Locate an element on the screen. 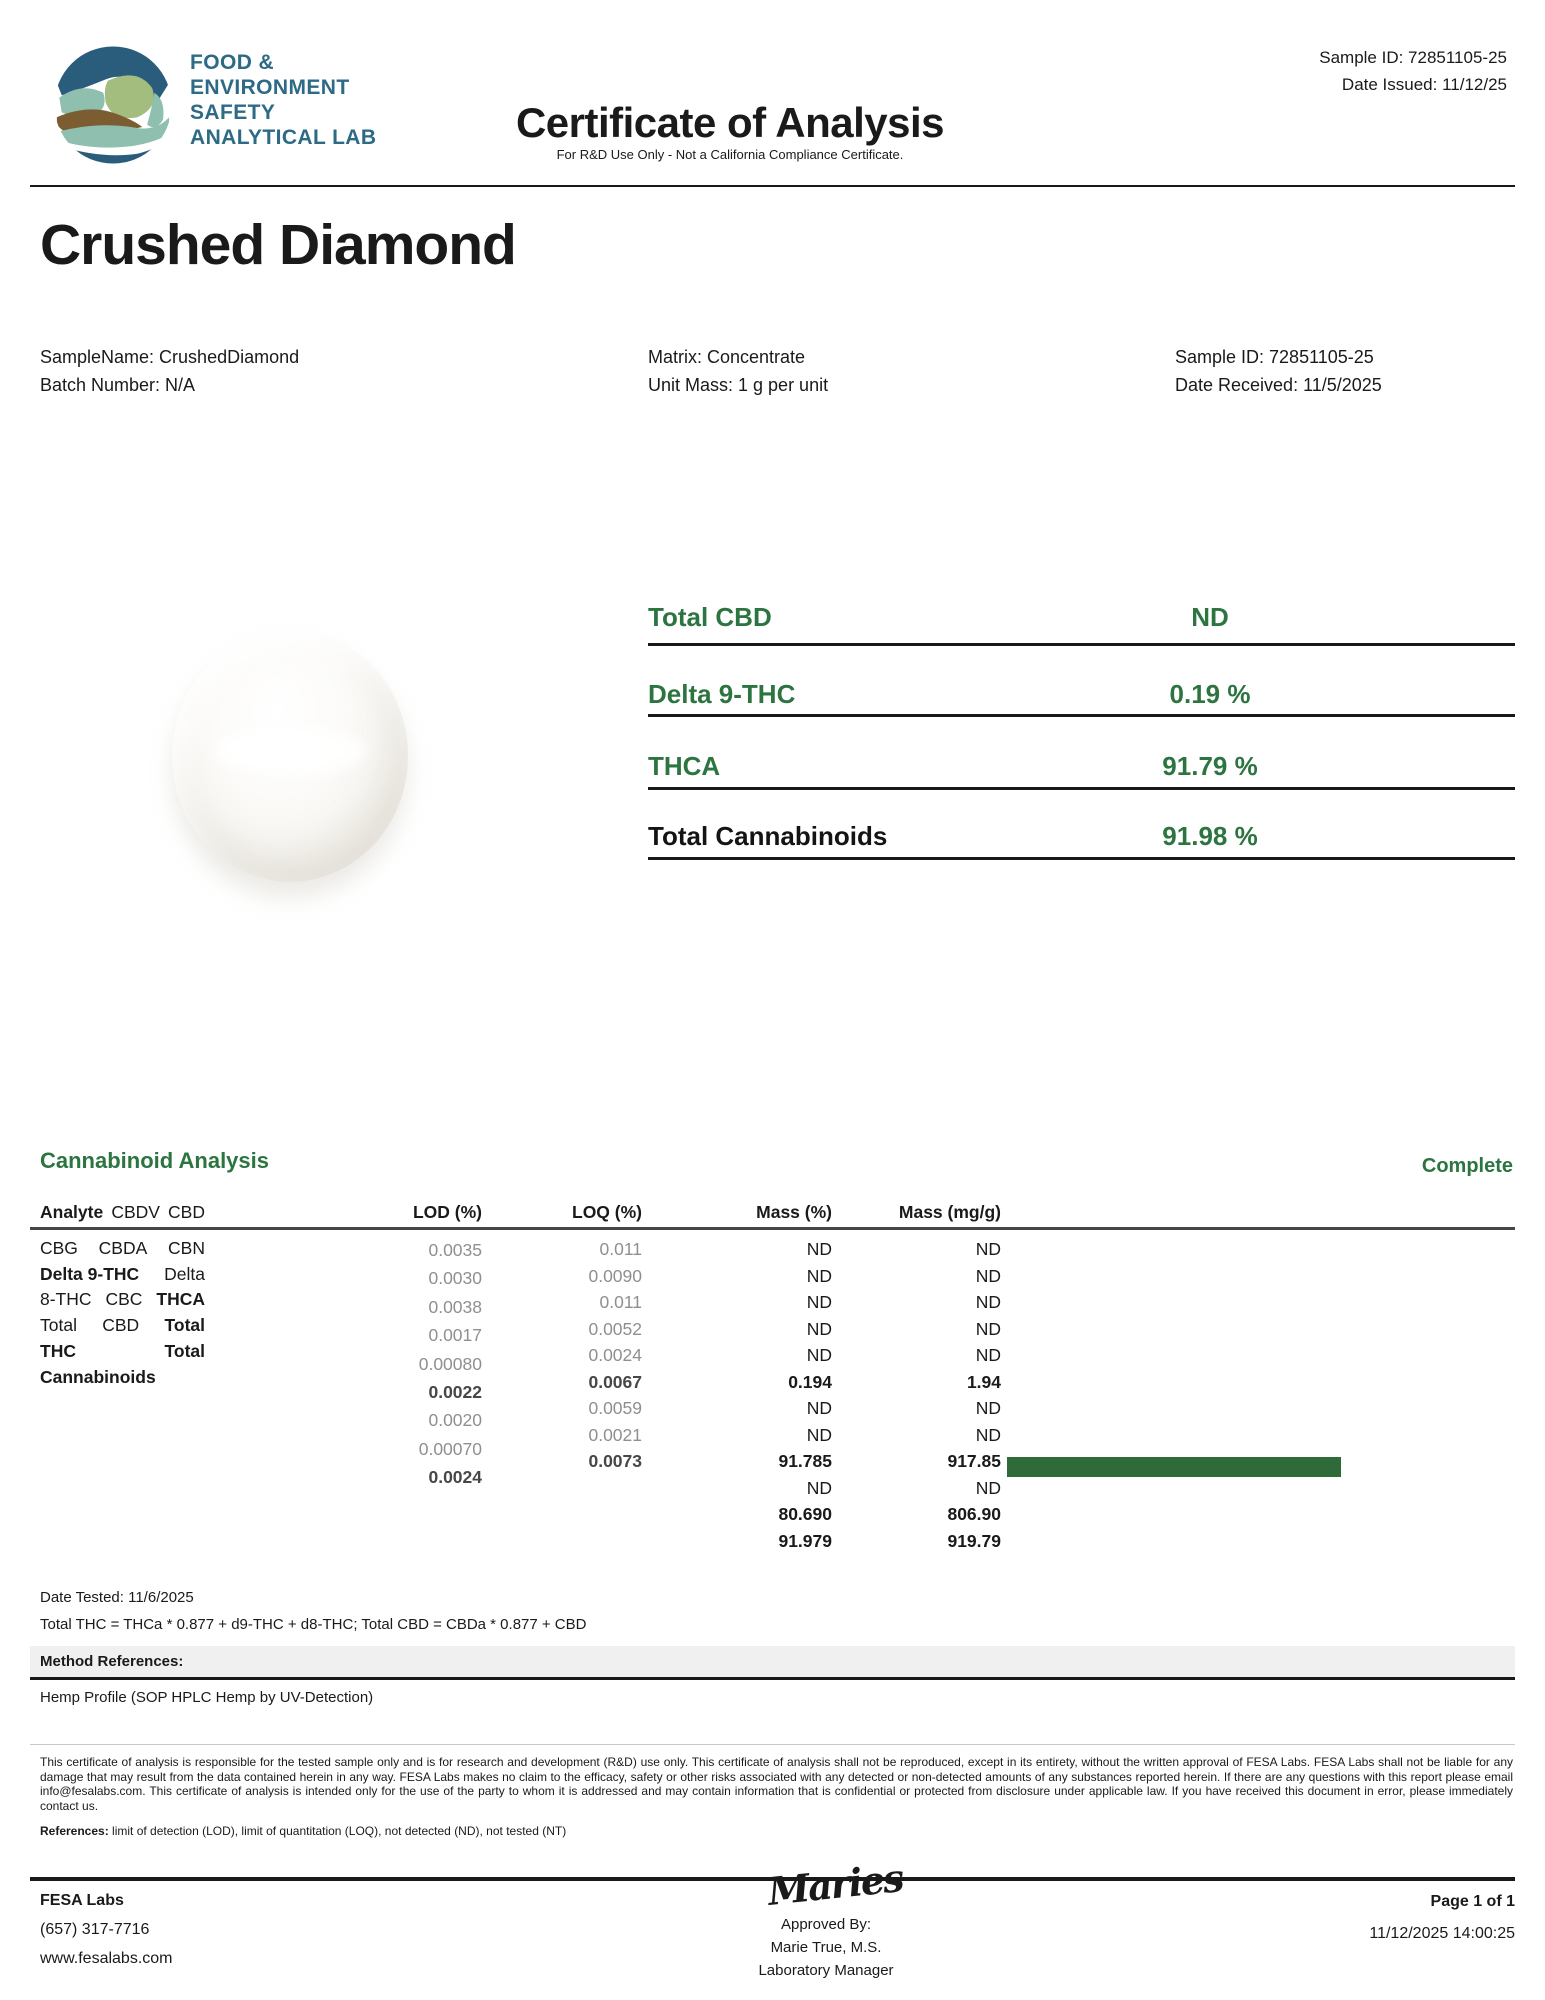 This screenshot has height=2000, width=1545. cell: 0.00080 is located at coordinates (450, 1363).